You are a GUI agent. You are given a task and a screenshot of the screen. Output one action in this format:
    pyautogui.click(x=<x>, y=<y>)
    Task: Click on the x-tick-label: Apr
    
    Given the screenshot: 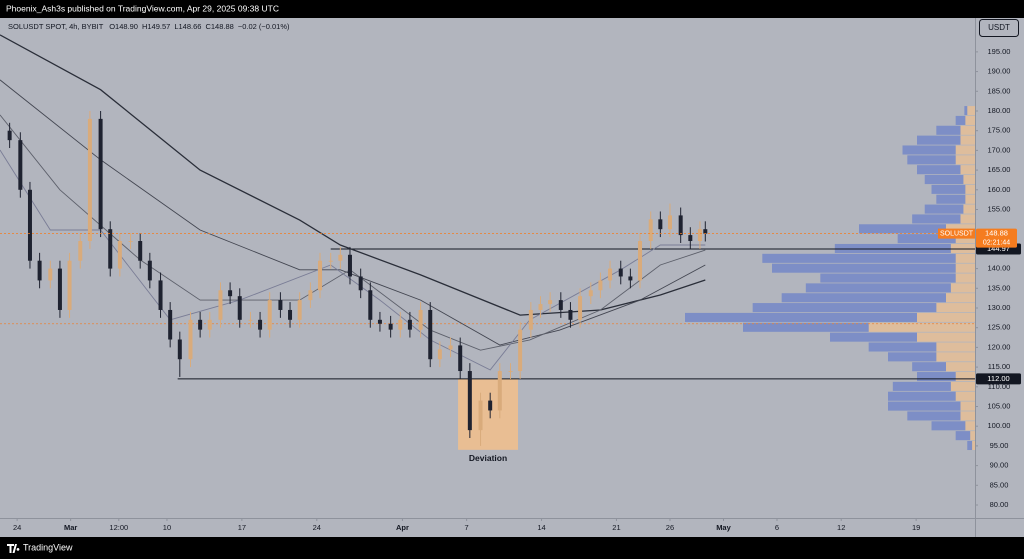 What is the action you would take?
    pyautogui.click(x=402, y=527)
    